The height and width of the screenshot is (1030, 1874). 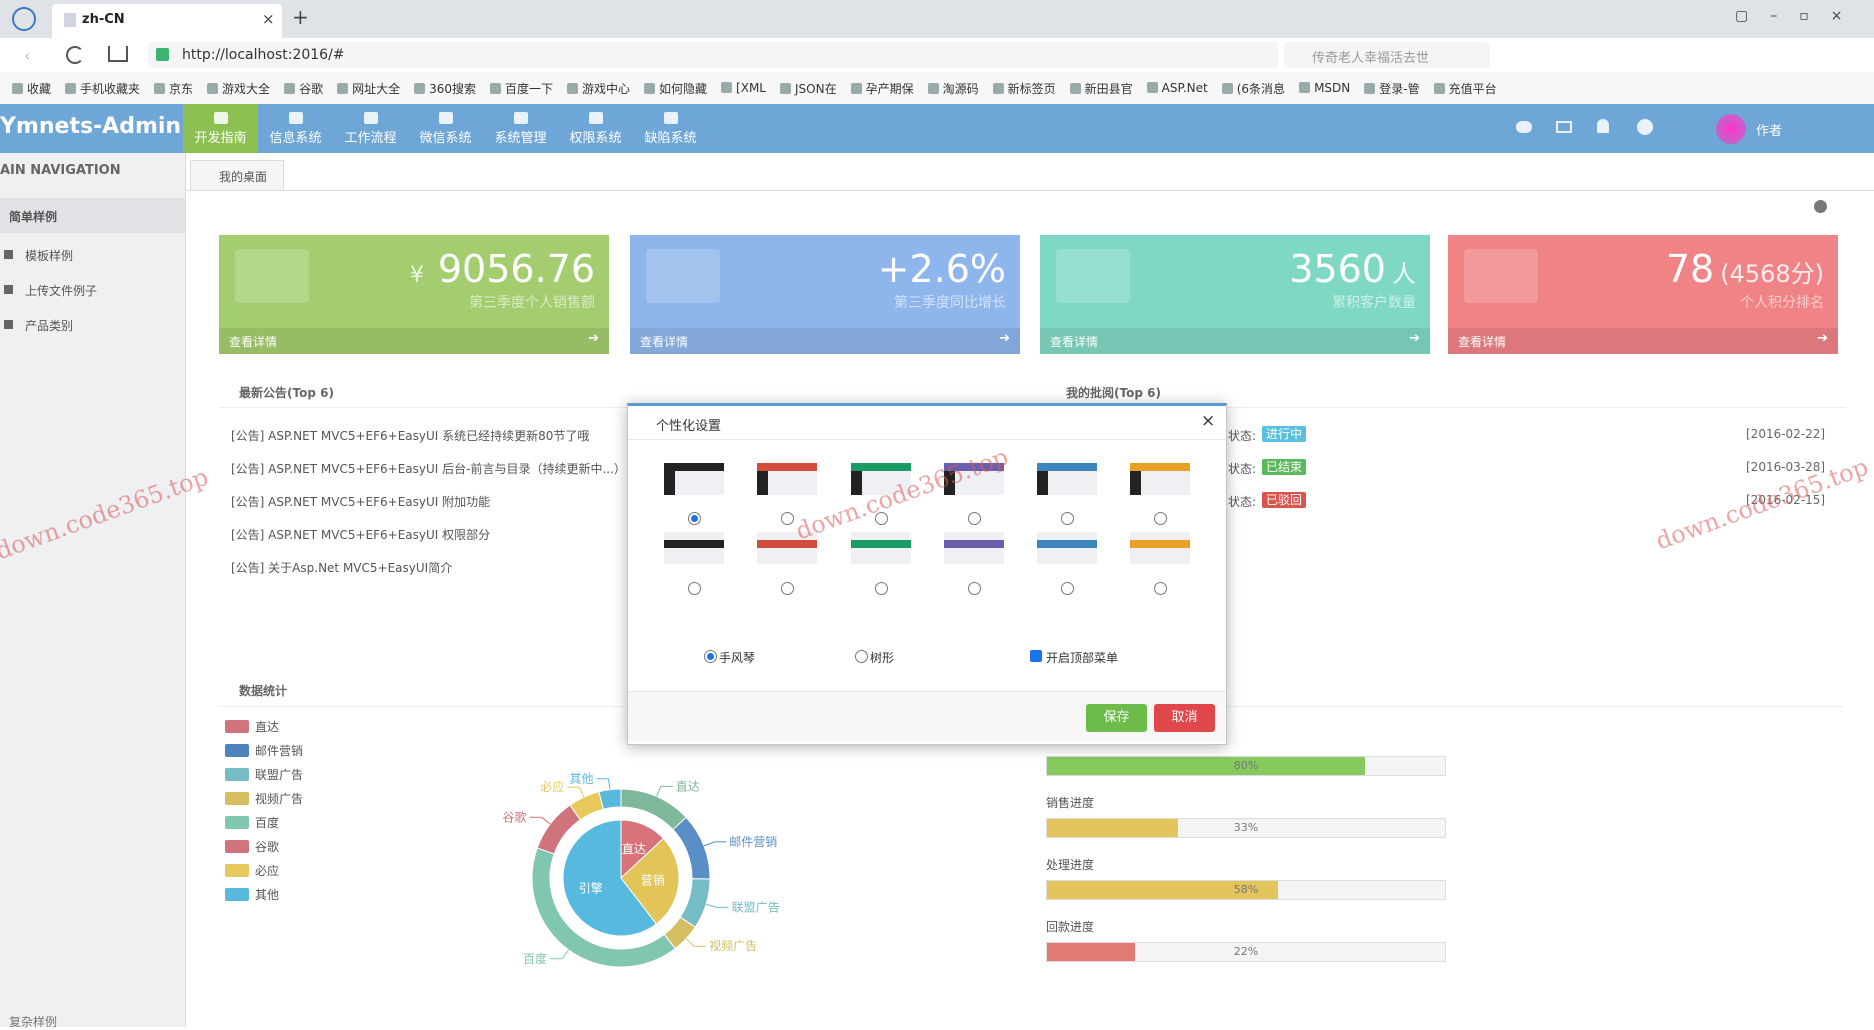 What do you see at coordinates (1524, 127) in the screenshot?
I see `chat-icon` at bounding box center [1524, 127].